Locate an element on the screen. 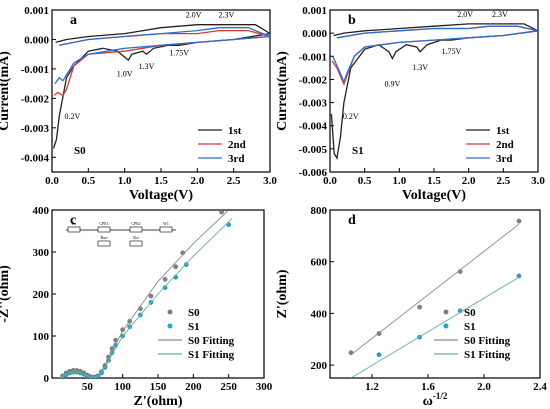  x-axis-label: Z'(ohm) is located at coordinates (158, 401).